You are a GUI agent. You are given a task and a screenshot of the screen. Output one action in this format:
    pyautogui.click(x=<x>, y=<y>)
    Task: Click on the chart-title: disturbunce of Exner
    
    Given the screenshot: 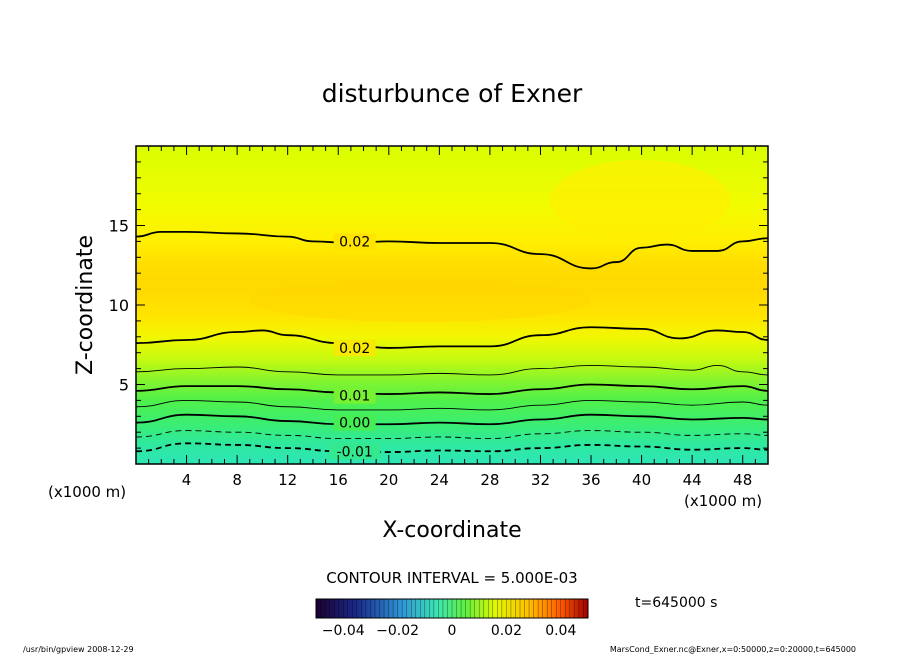 What is the action you would take?
    pyautogui.click(x=452, y=93)
    